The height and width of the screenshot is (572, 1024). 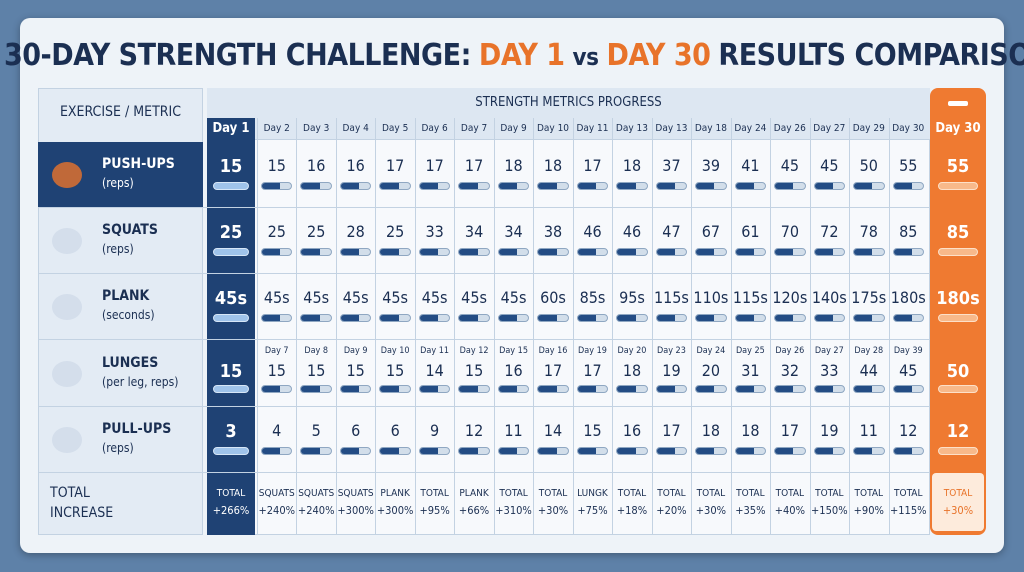 I want to click on cell-value: 45, so click(x=829, y=165).